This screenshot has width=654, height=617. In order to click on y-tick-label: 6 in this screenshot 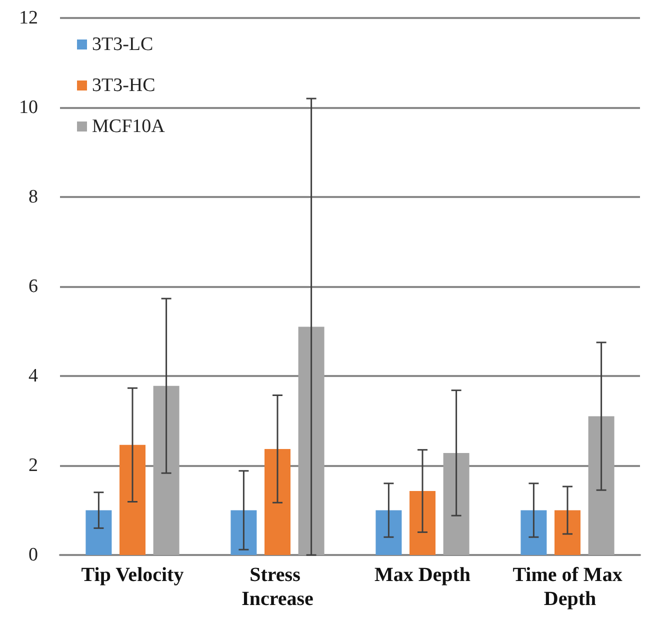, I will do `click(33, 286)`.